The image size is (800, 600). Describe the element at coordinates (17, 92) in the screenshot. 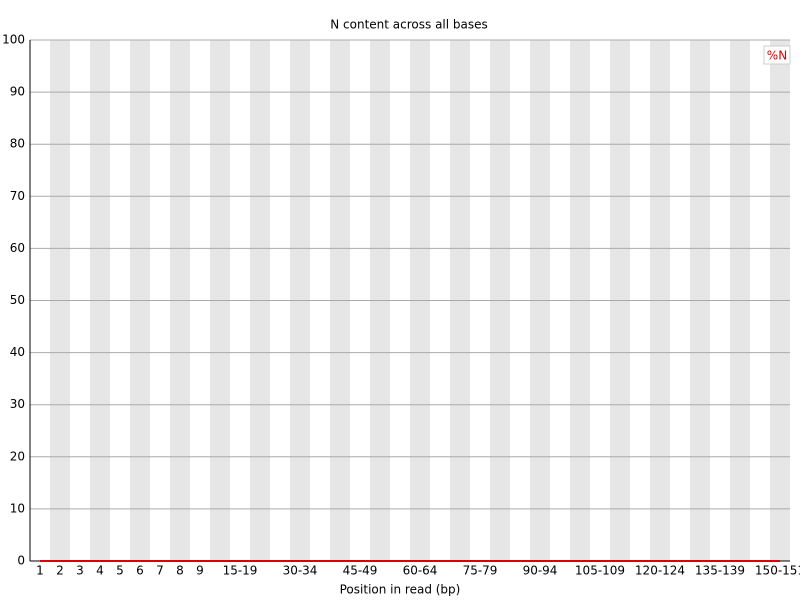

I see `y-tick-label: 90` at that location.